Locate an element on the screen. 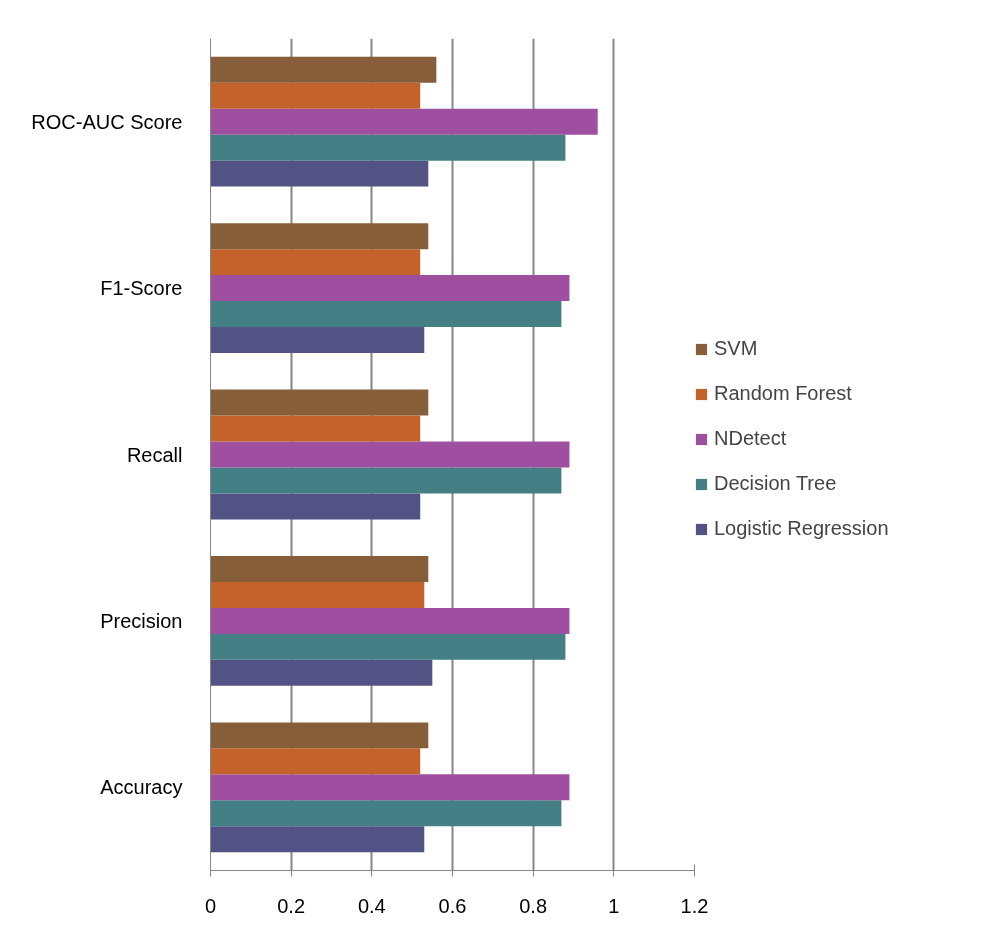 This screenshot has width=1002, height=934. legend-label: Decision Tree is located at coordinates (775, 483).